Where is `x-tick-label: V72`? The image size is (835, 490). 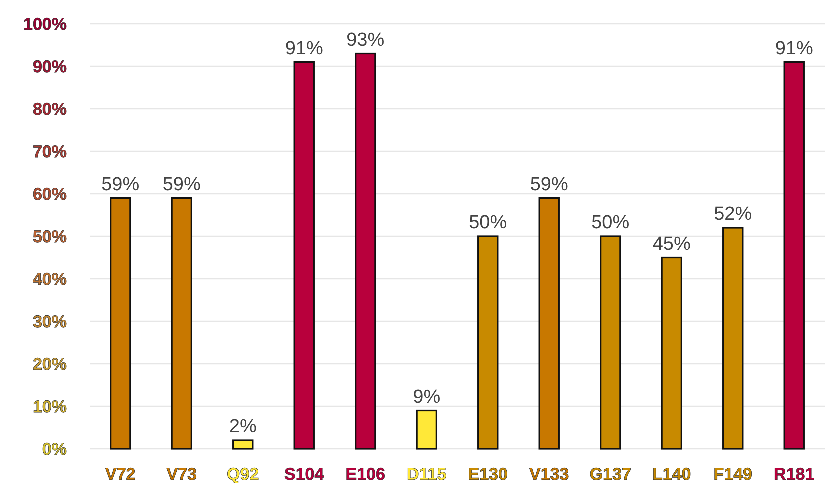
x-tick-label: V72 is located at coordinates (121, 474).